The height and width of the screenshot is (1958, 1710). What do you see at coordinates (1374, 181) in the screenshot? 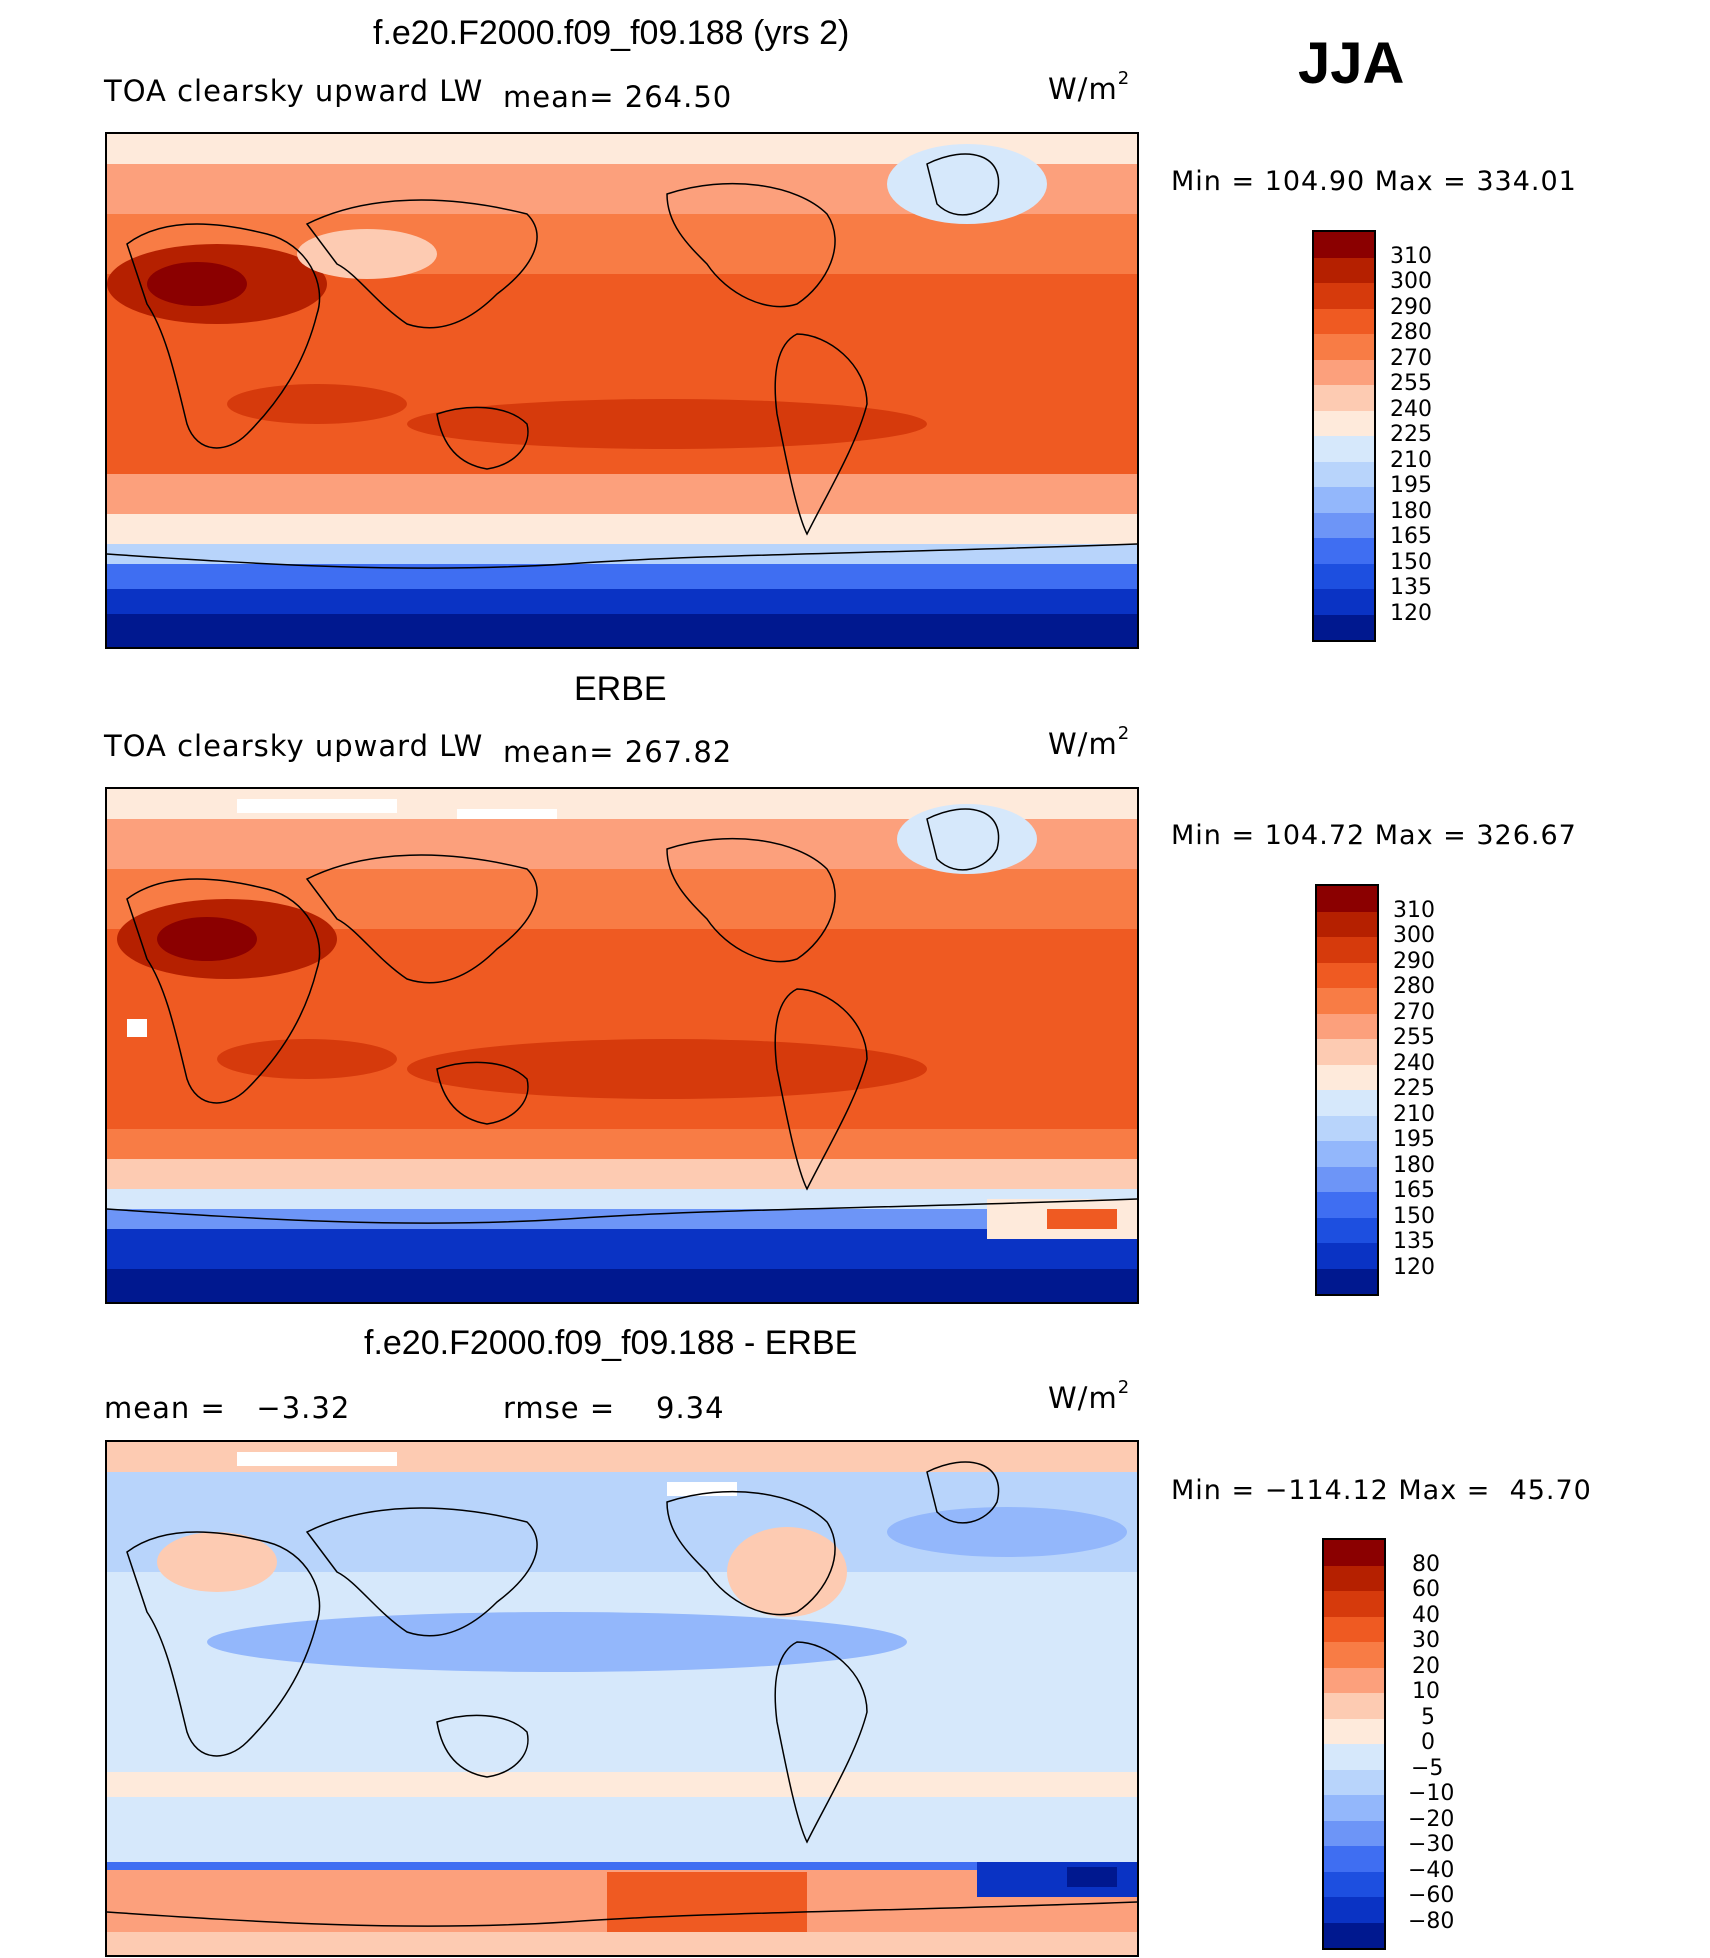
I see `panel-1-minmax: Min = 104.90 Max = 334.01` at bounding box center [1374, 181].